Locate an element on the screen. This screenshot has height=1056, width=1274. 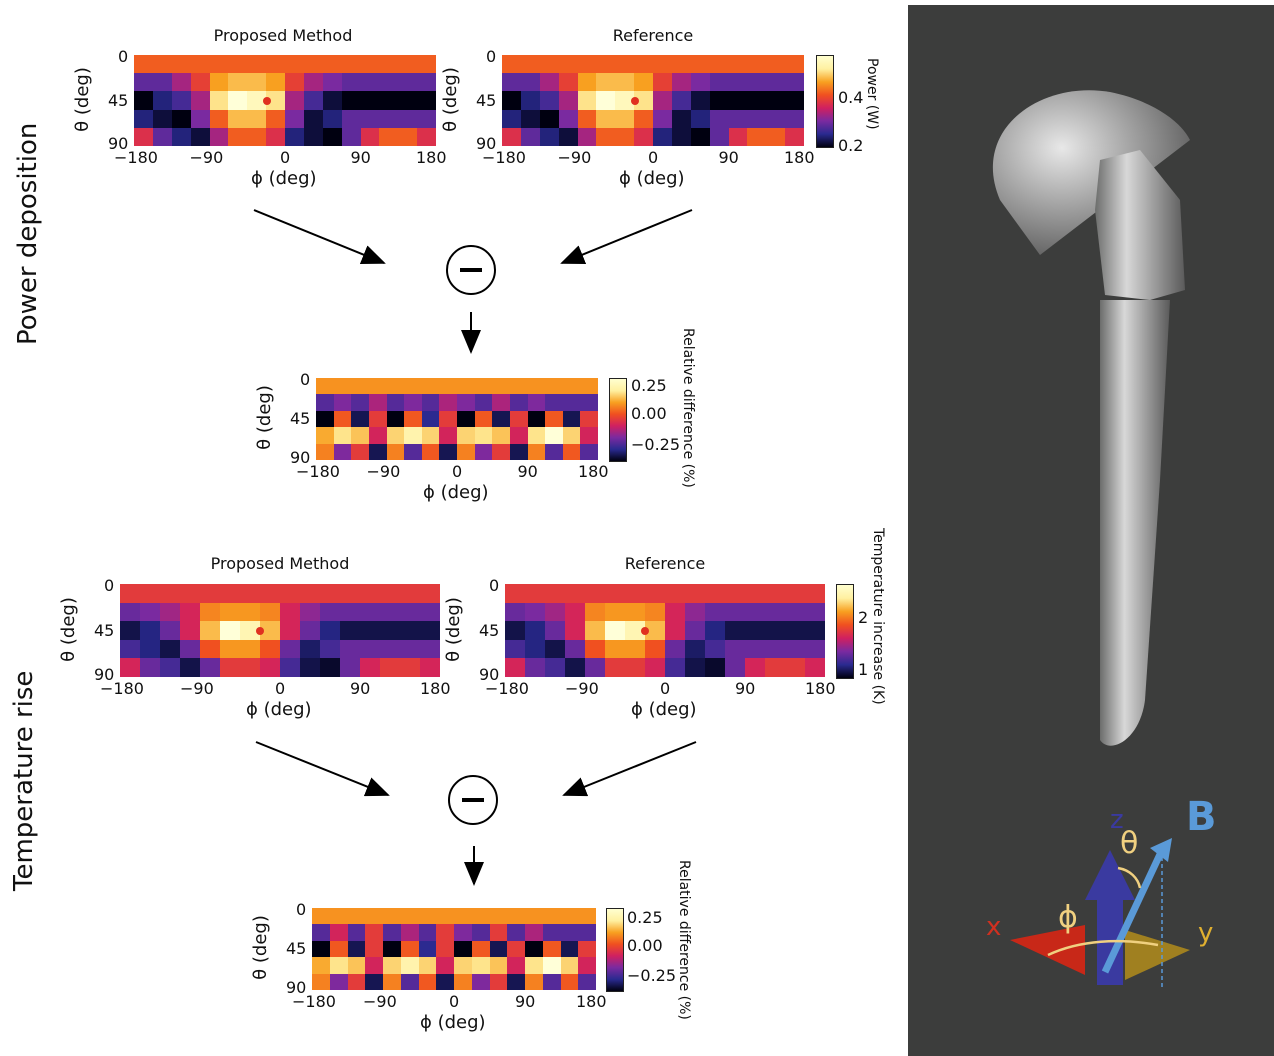
z-axis-cone is located at coordinates (1110, 875).